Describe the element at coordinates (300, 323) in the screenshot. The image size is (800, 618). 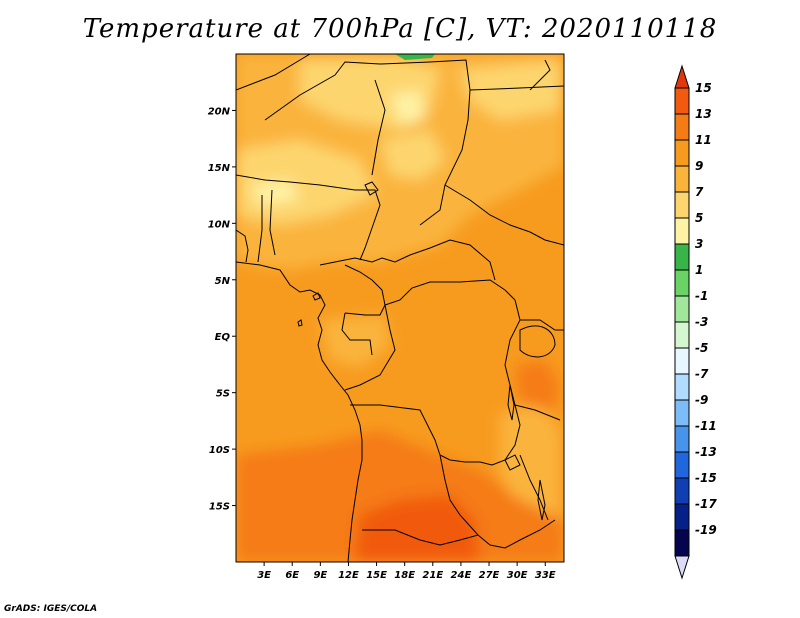
I see `island-sao-tome` at that location.